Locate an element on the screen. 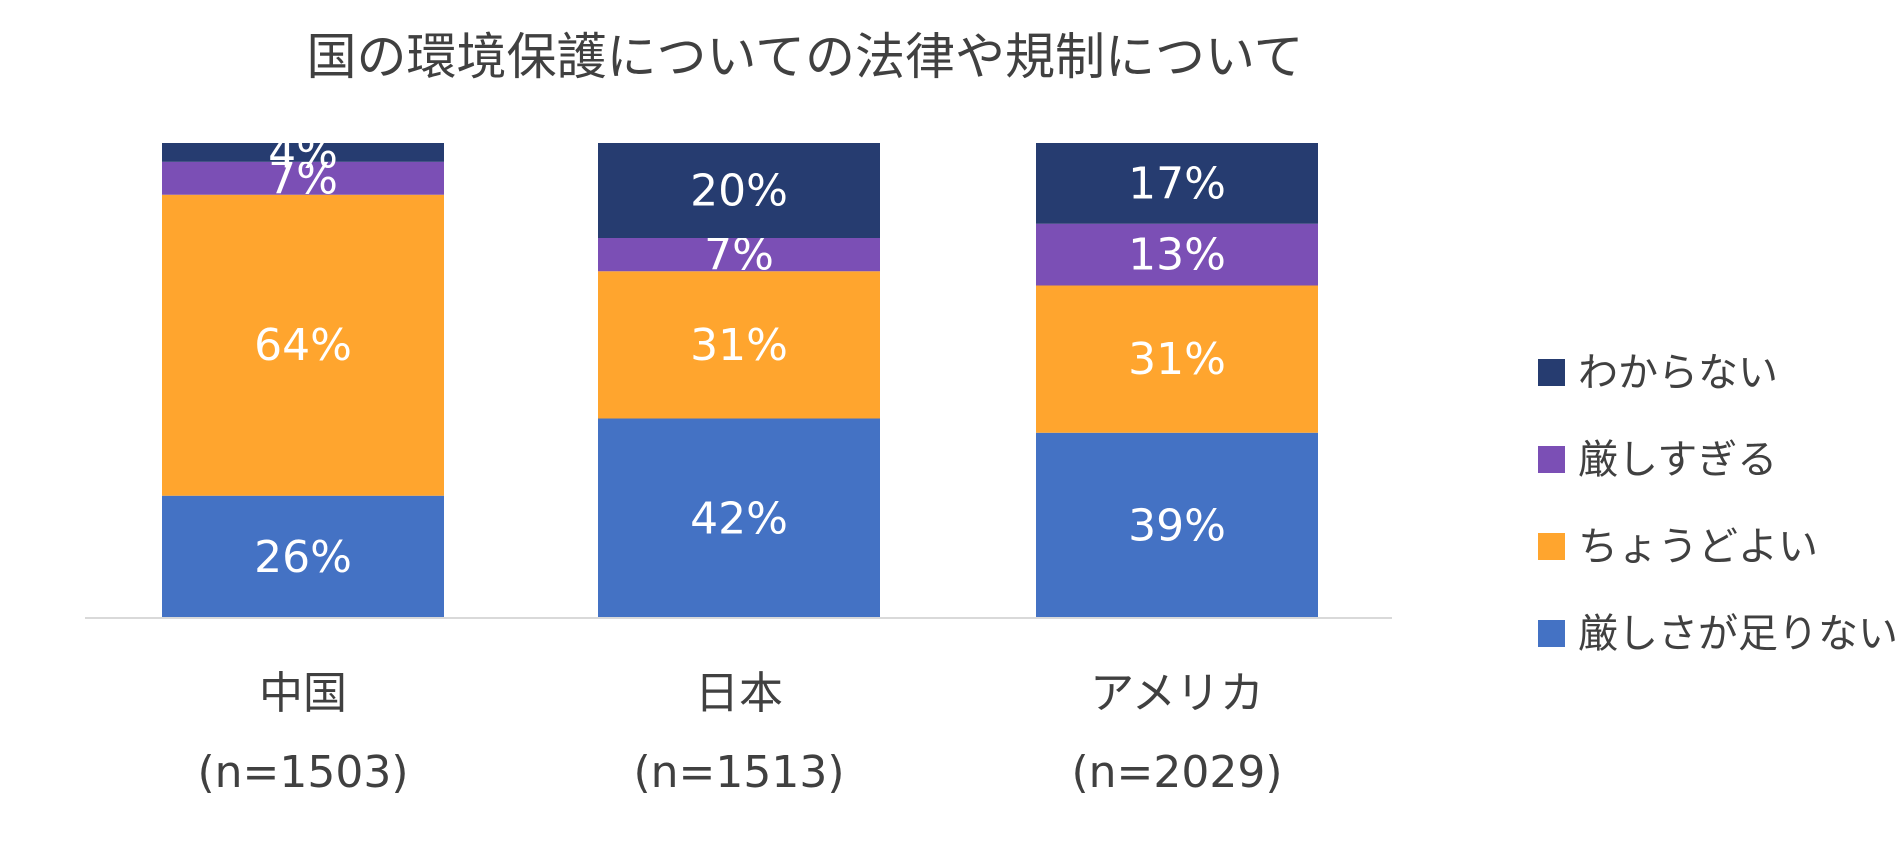 Image resolution: width=1901 pixels, height=862 pixels. data-label-1-4: 4% is located at coordinates (303, 152).